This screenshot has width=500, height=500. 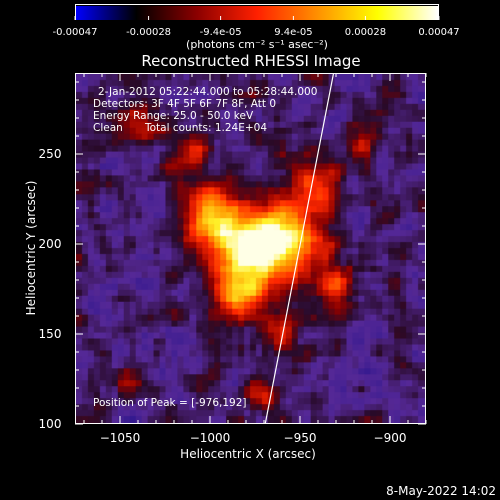 What do you see at coordinates (210, 438) in the screenshot?
I see `x-tick-label: −1000` at bounding box center [210, 438].